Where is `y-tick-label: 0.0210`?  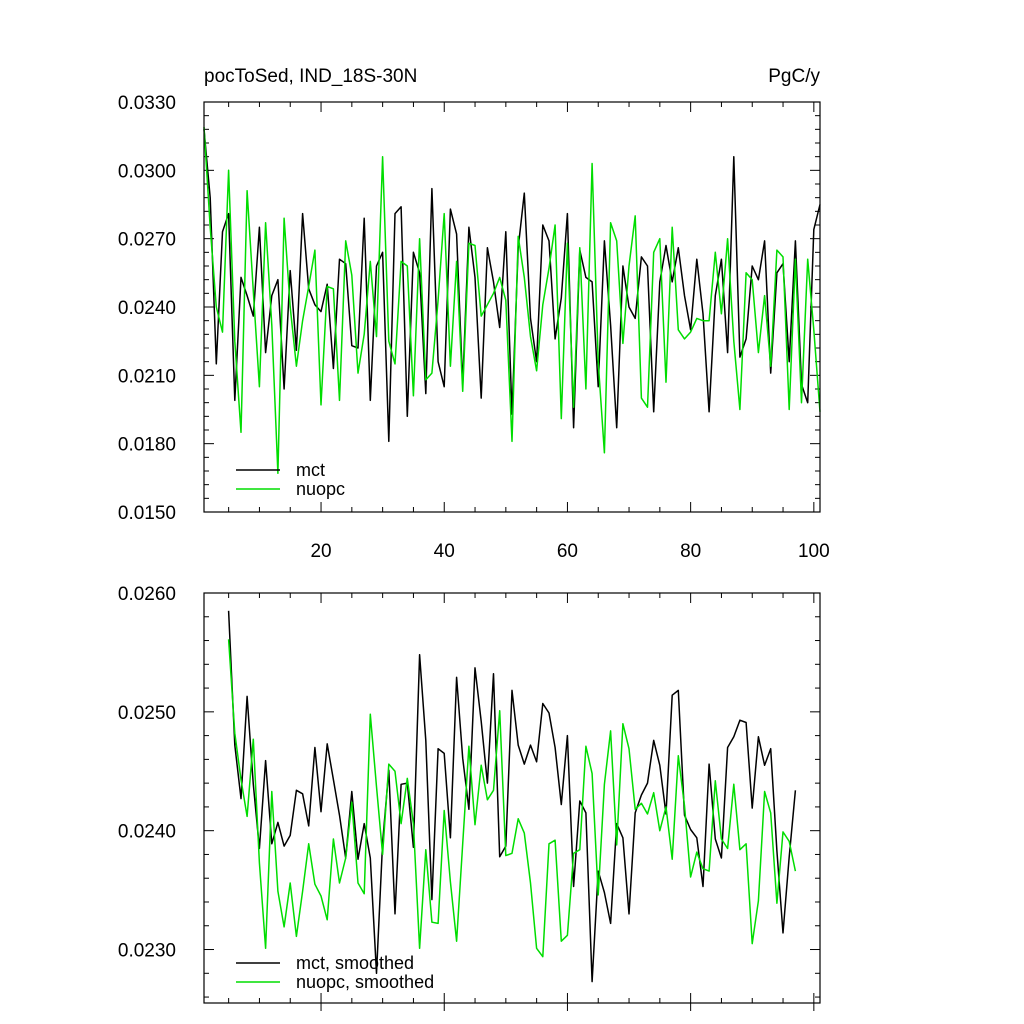
y-tick-label: 0.0210 is located at coordinates (147, 376).